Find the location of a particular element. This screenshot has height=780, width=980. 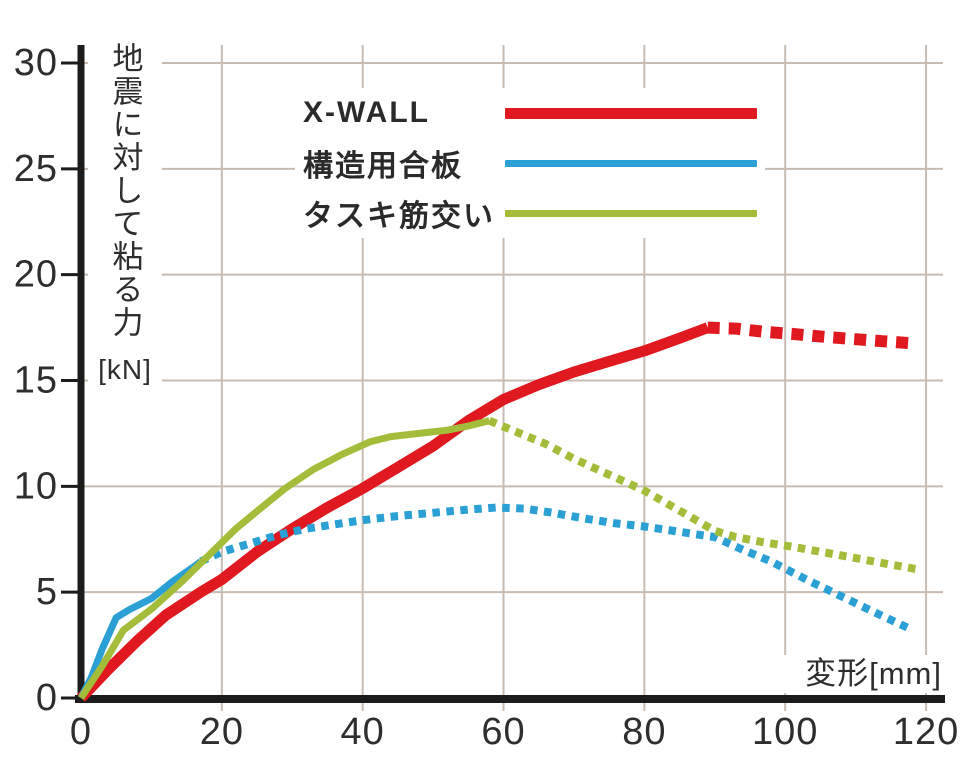

legend-label-tasuki-bracing: タスキ筋交い is located at coordinates (399, 216).